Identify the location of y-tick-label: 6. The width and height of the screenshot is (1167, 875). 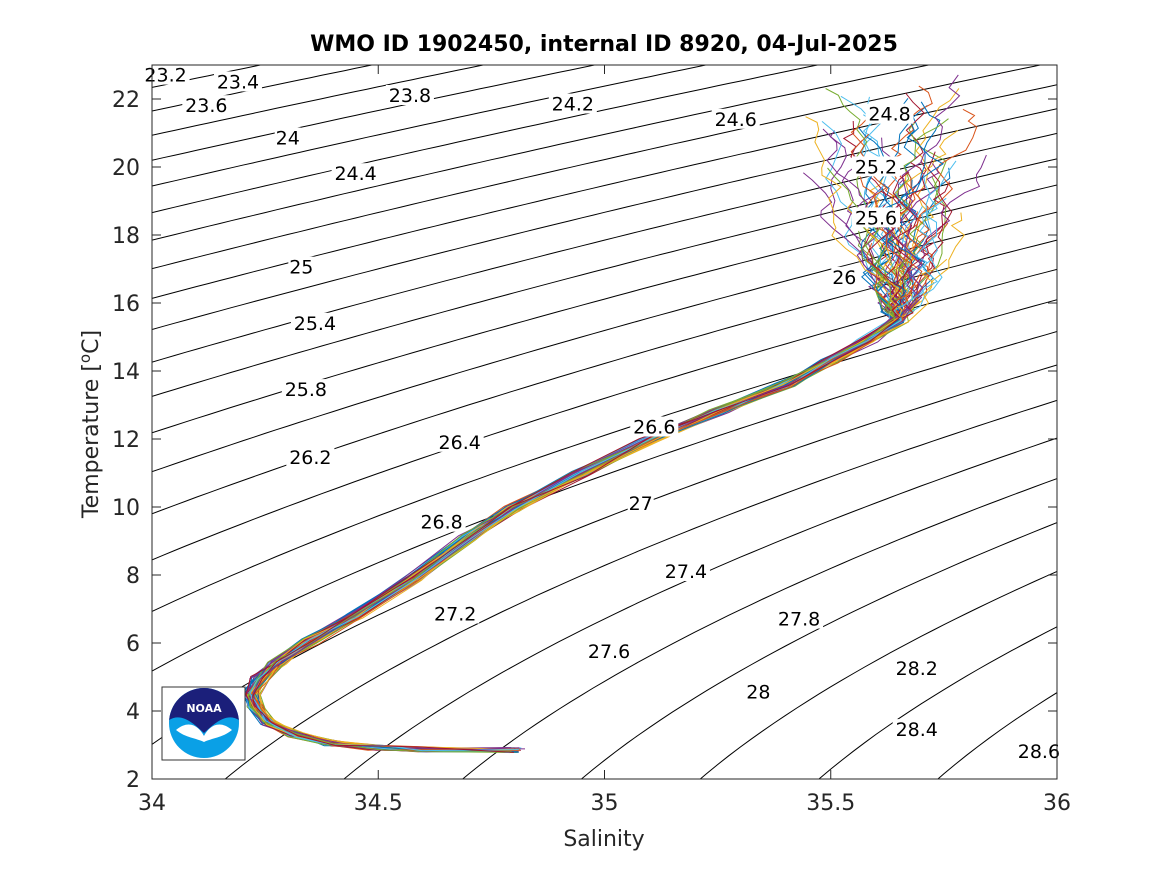
(133, 644).